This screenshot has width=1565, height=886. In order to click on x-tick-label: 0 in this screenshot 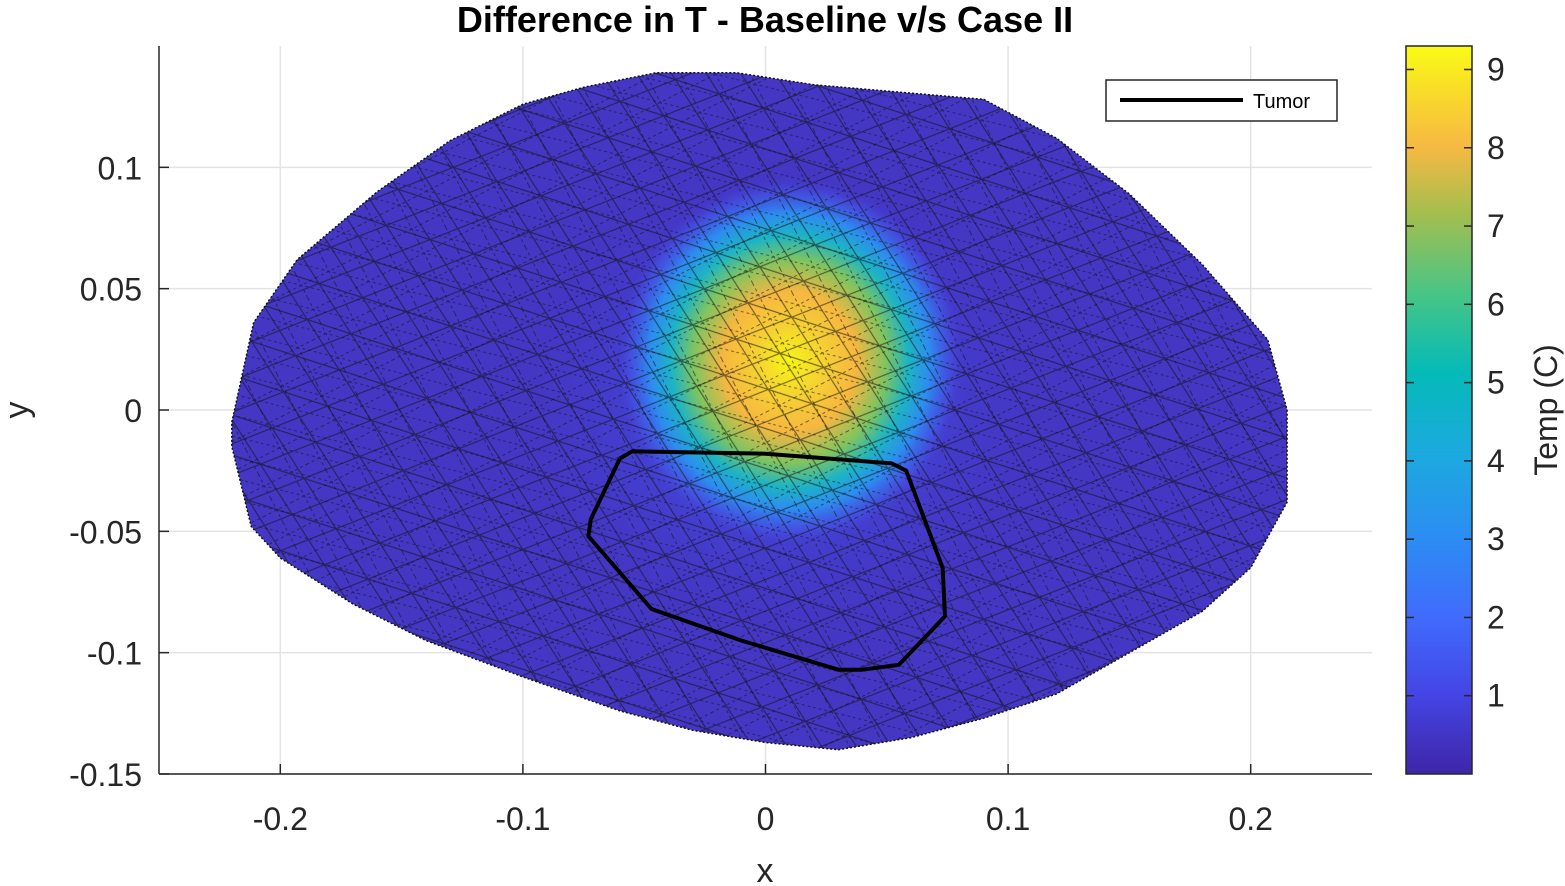, I will do `click(766, 819)`.